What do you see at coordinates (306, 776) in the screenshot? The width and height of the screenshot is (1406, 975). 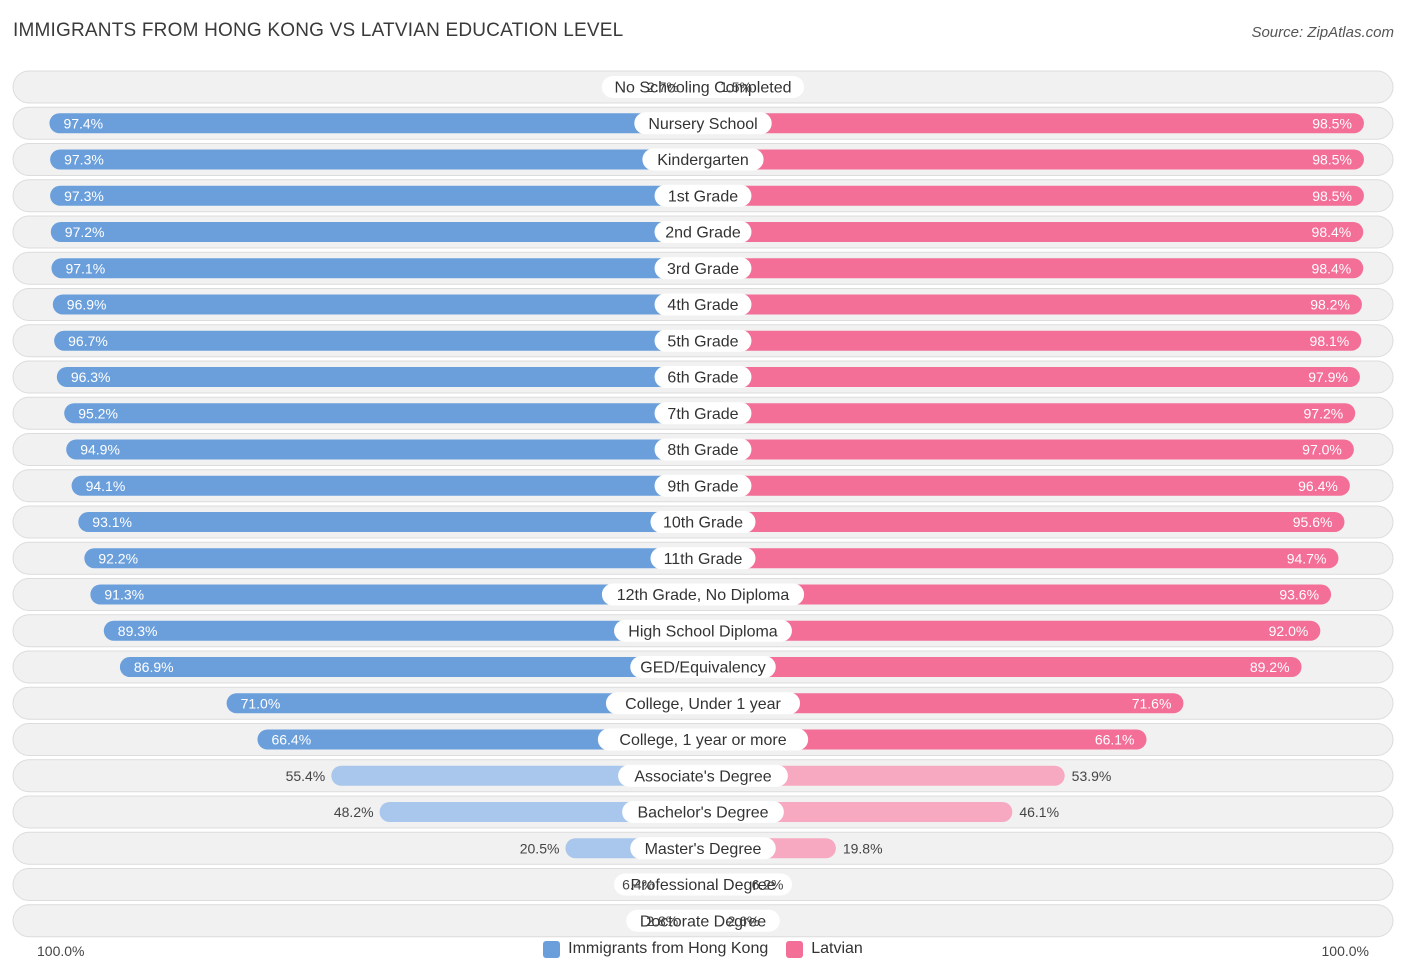 I see `value-label-hong-kong: 55.4%` at bounding box center [306, 776].